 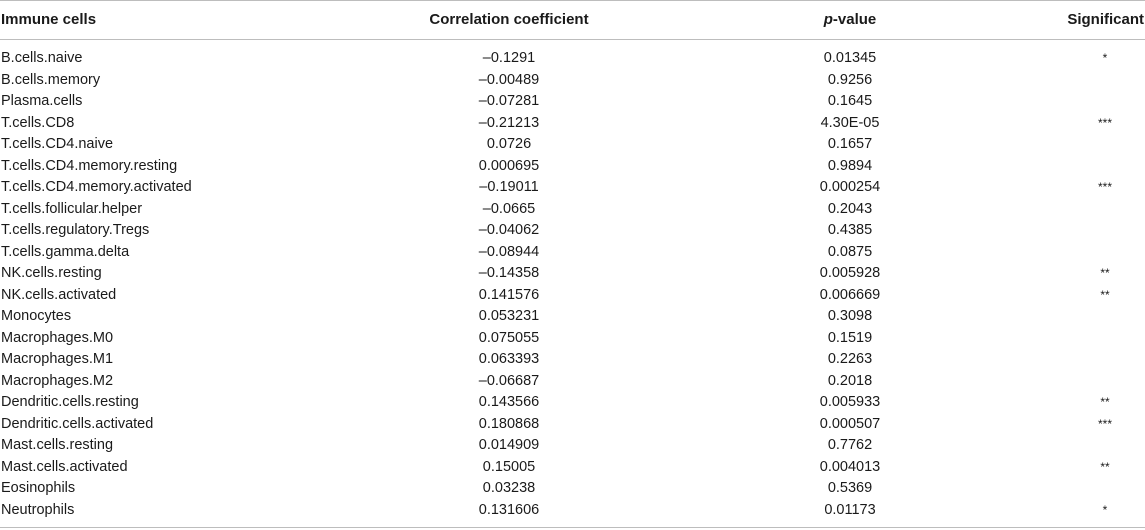 What do you see at coordinates (572, 81) in the screenshot?
I see `table-row: B.cells.memory –0.00489 0.9256` at bounding box center [572, 81].